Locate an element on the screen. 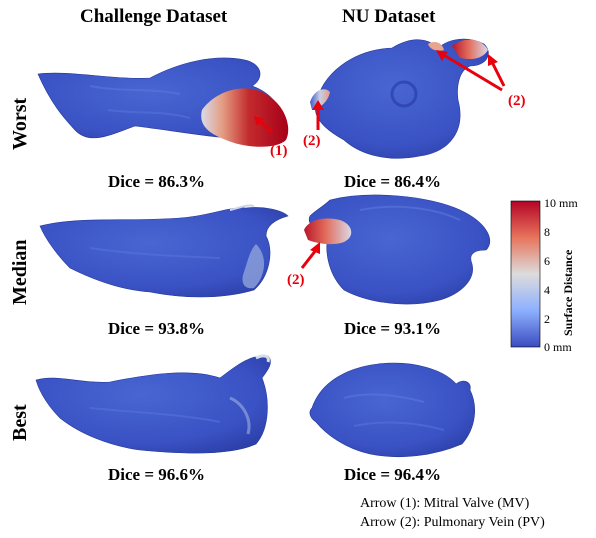  pv-region-top is located at coordinates (436, 46).